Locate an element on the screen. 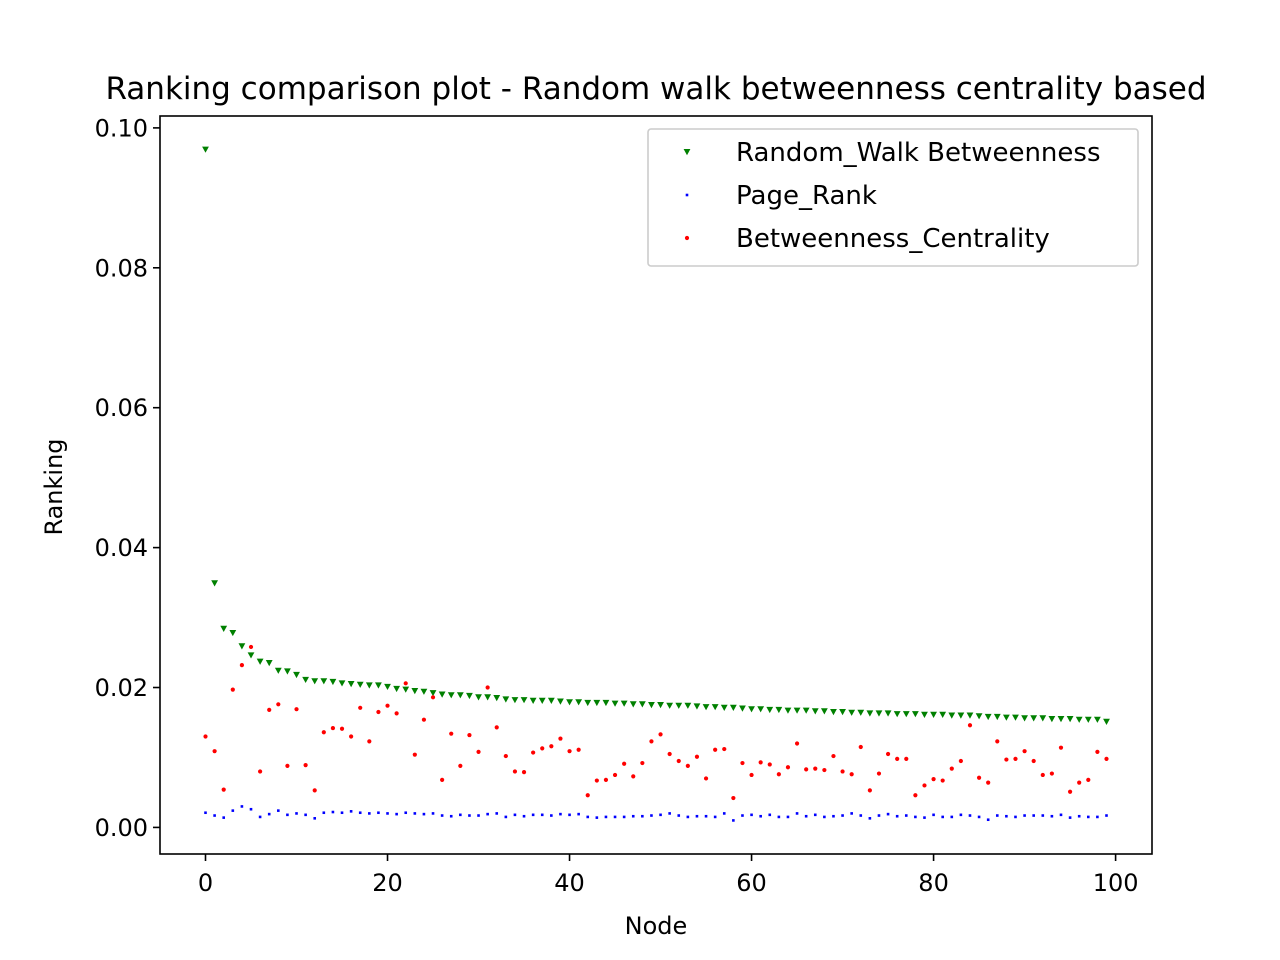 The image size is (1280, 960). y-tick-label: 0.04 is located at coordinates (121, 548).